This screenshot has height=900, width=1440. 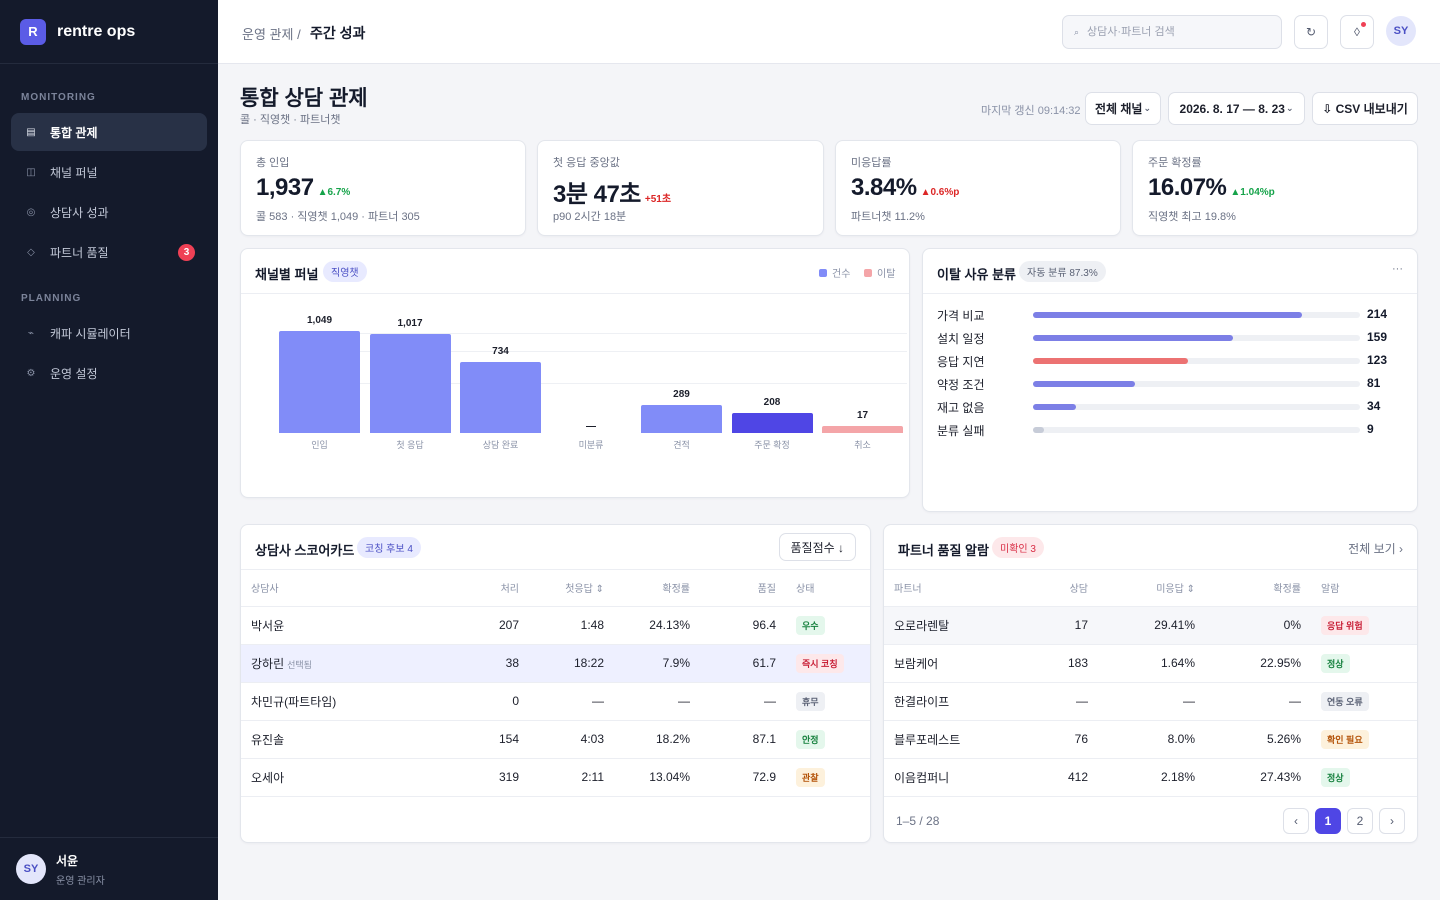 I want to click on channel-filter: 전체 채널 ⌄, so click(x=1123, y=108).